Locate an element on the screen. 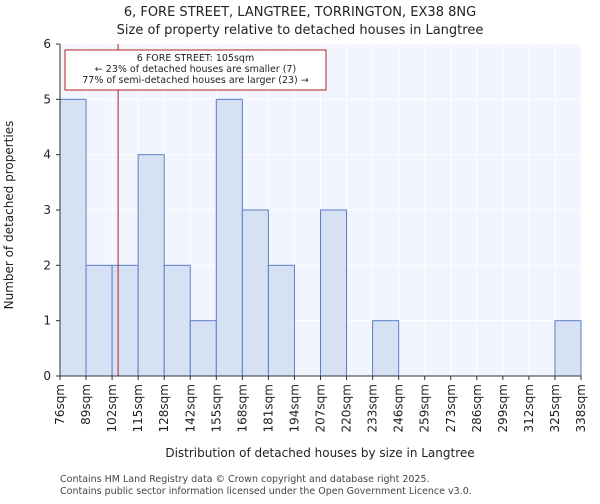 The width and height of the screenshot is (600, 504). y-tick-label: 3 is located at coordinates (47, 210).